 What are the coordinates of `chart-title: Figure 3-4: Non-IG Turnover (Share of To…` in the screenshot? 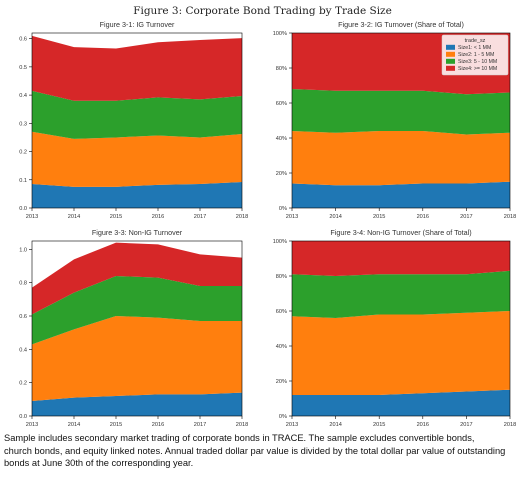 It's located at (400, 232).